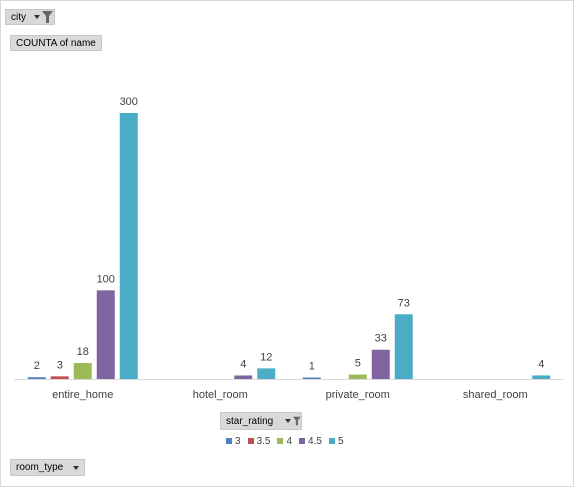  Describe the element at coordinates (250, 421) in the screenshot. I see `star-rating-field-label: star_rating` at that location.